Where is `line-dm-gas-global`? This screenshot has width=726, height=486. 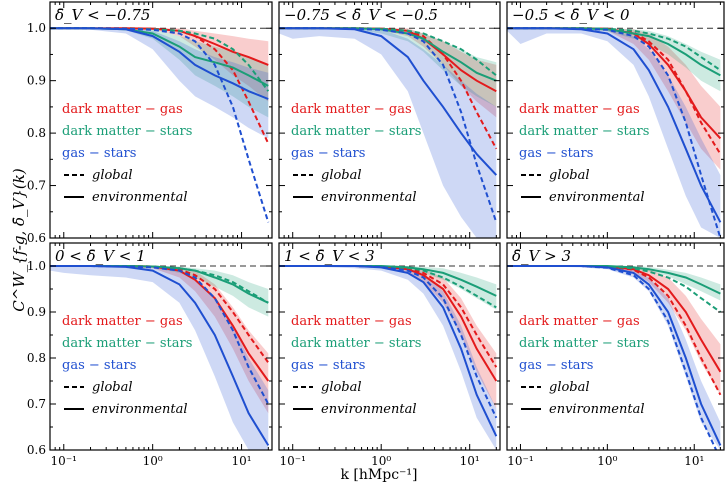
line-dm-gas-global is located at coordinates (614, 91).